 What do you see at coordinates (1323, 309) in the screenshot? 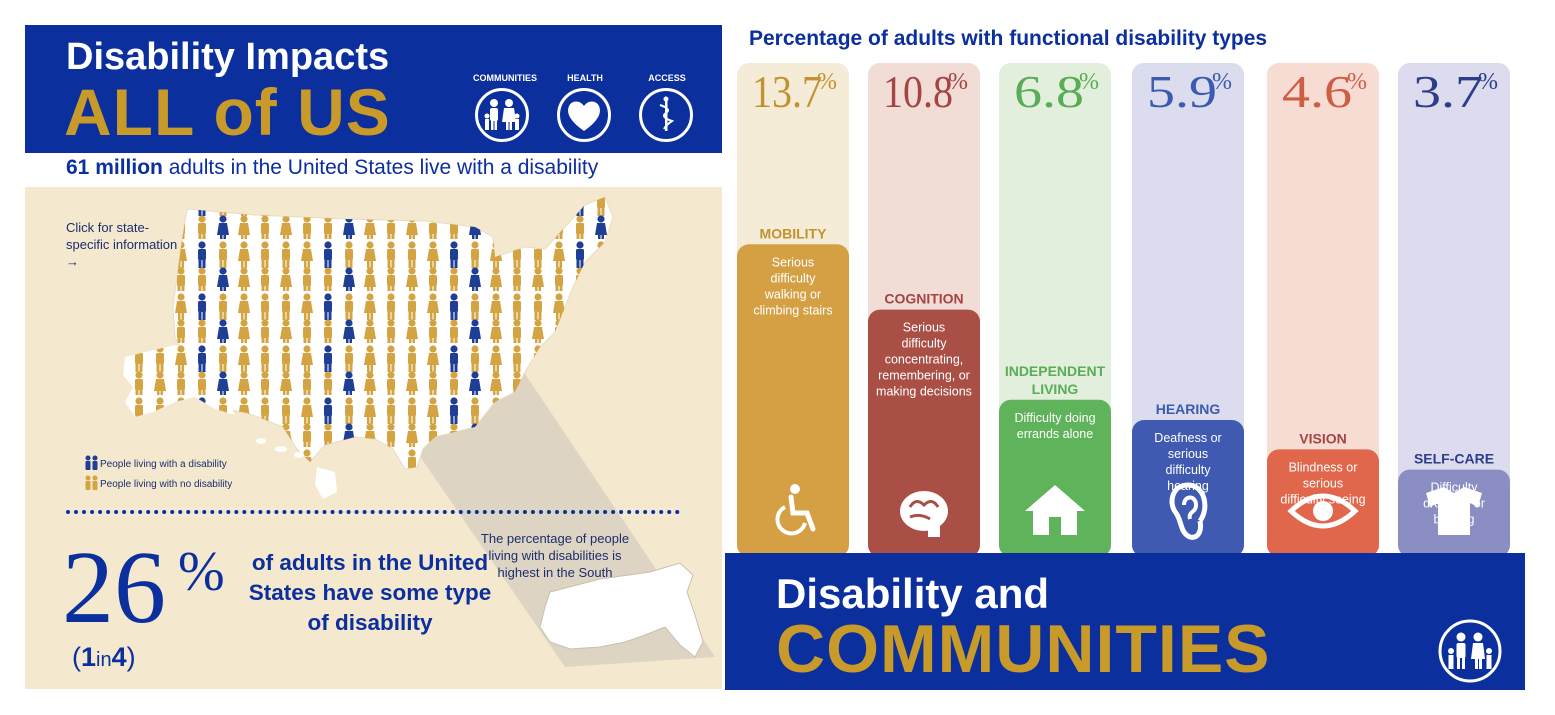
I see `column-bg-vision` at bounding box center [1323, 309].